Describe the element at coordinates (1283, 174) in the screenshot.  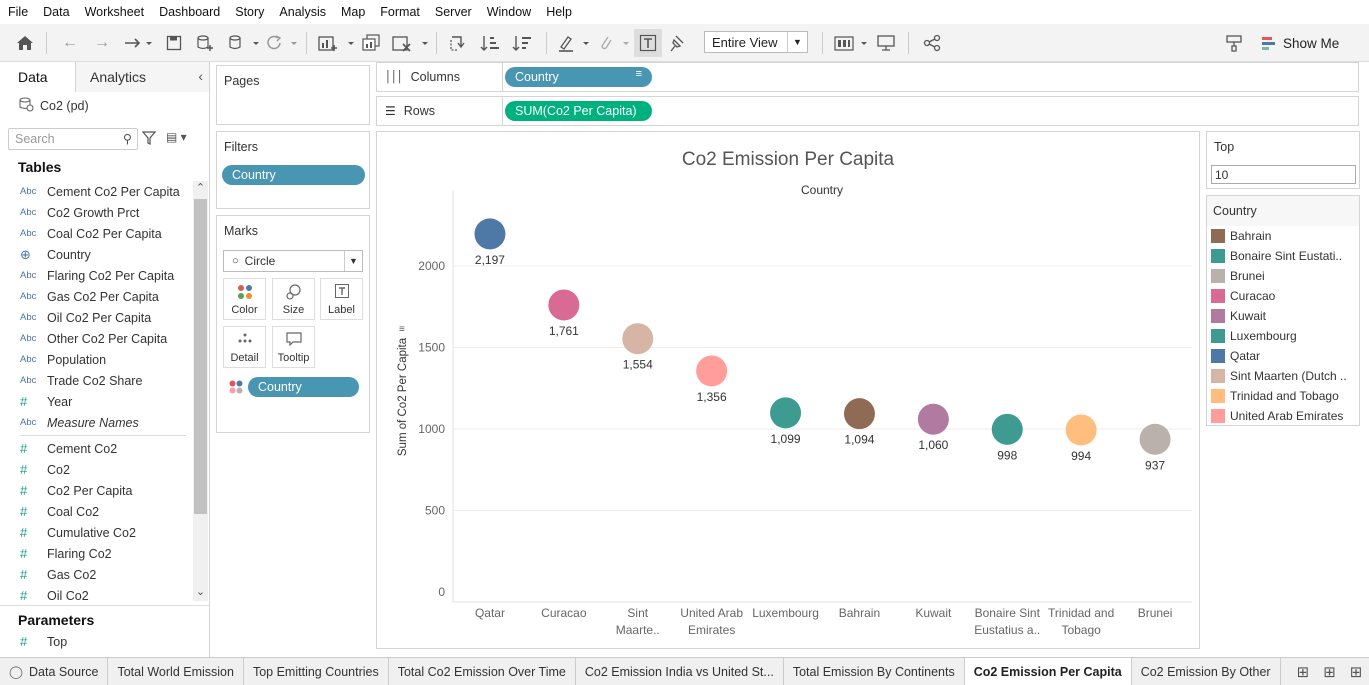
I see `top-parameter-input: 10` at that location.